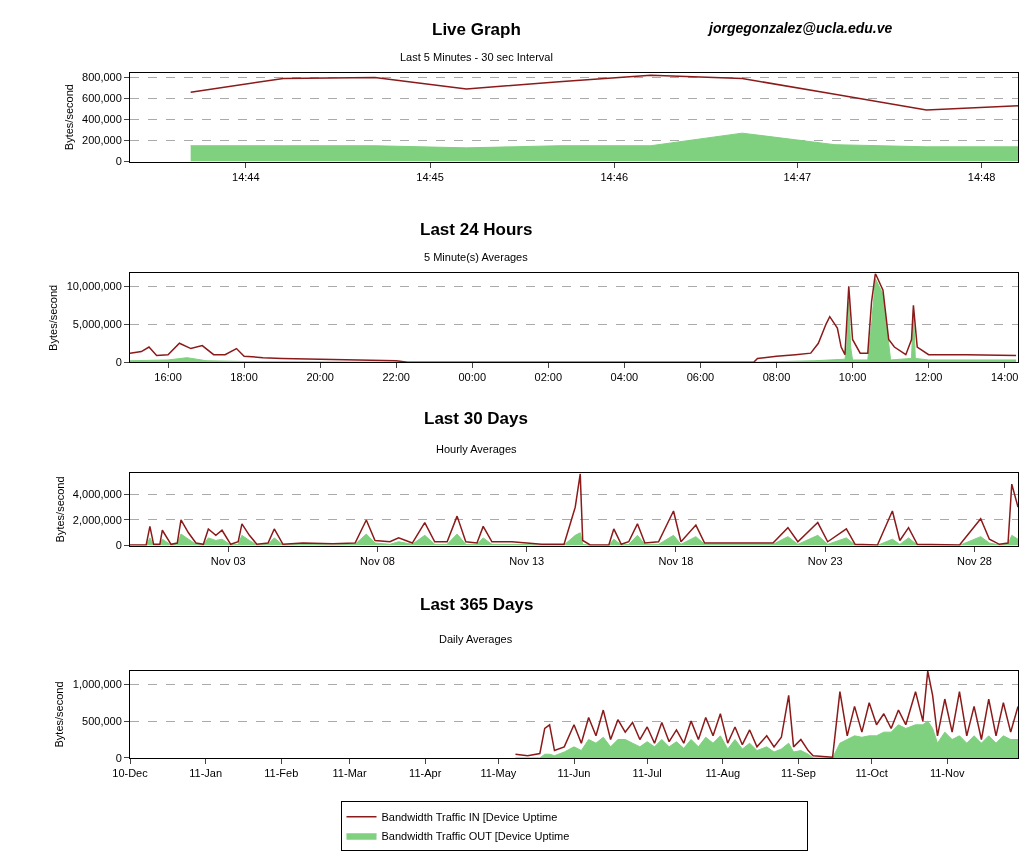 This screenshot has width=1030, height=861. I want to click on x-tick-label: Nov 13, so click(527, 560).